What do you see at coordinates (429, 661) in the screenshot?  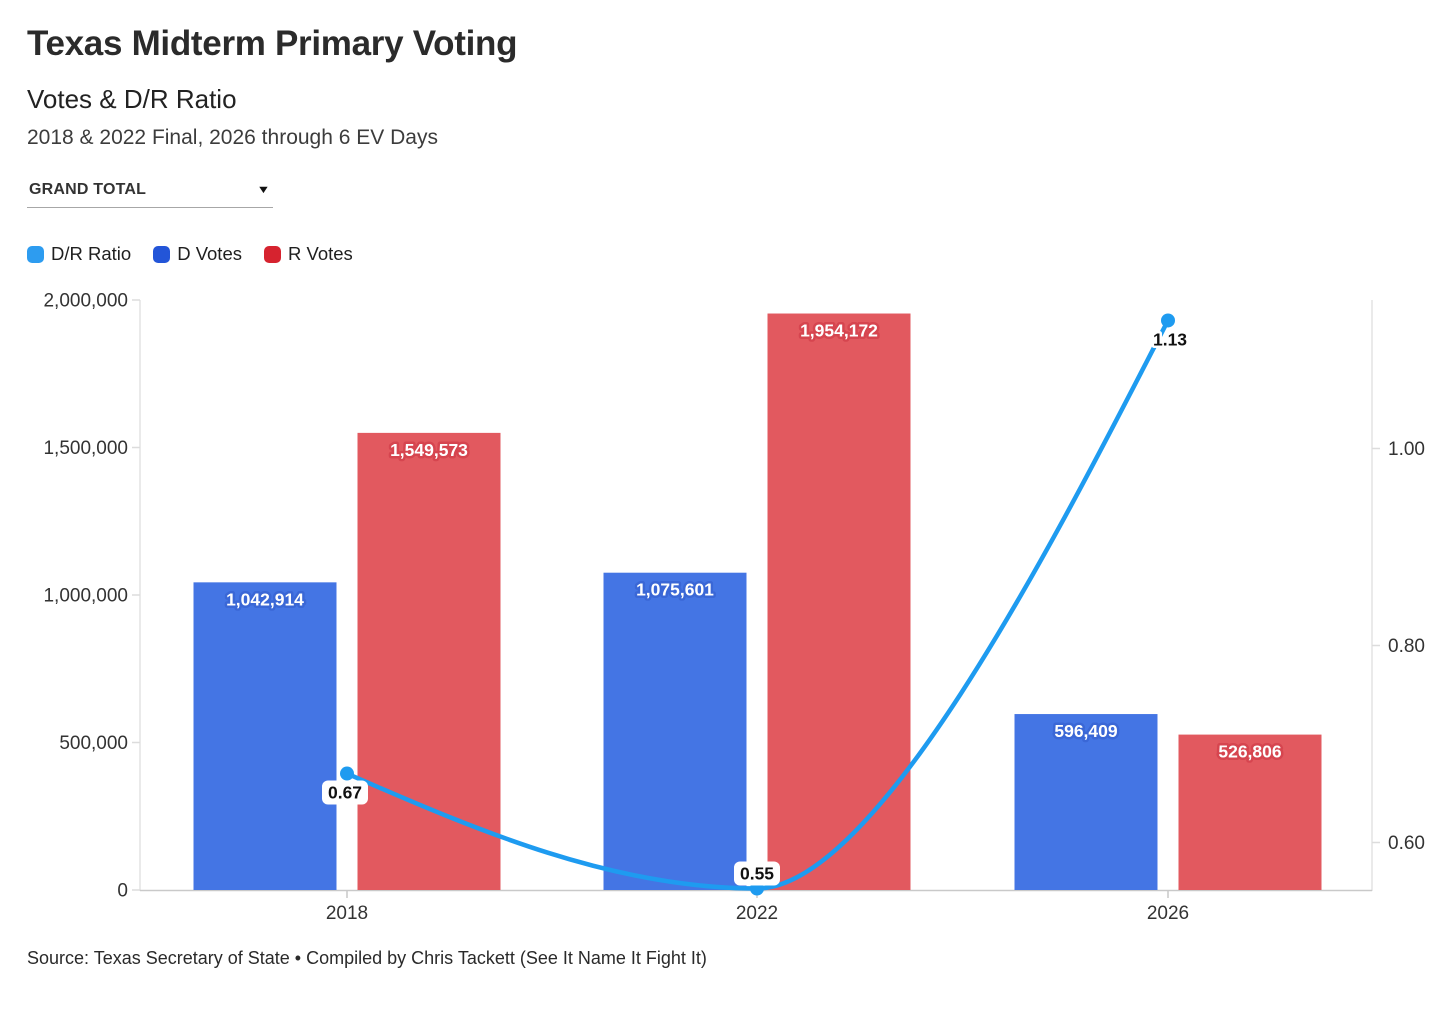 I see `r-votes-bar-2018` at bounding box center [429, 661].